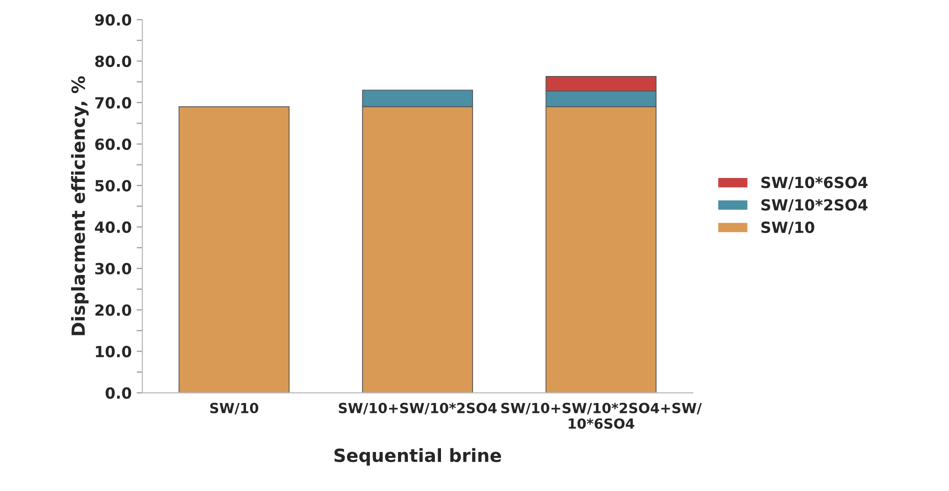 This screenshot has width=949, height=491. What do you see at coordinates (234, 249) in the screenshot?
I see `bar` at bounding box center [234, 249].